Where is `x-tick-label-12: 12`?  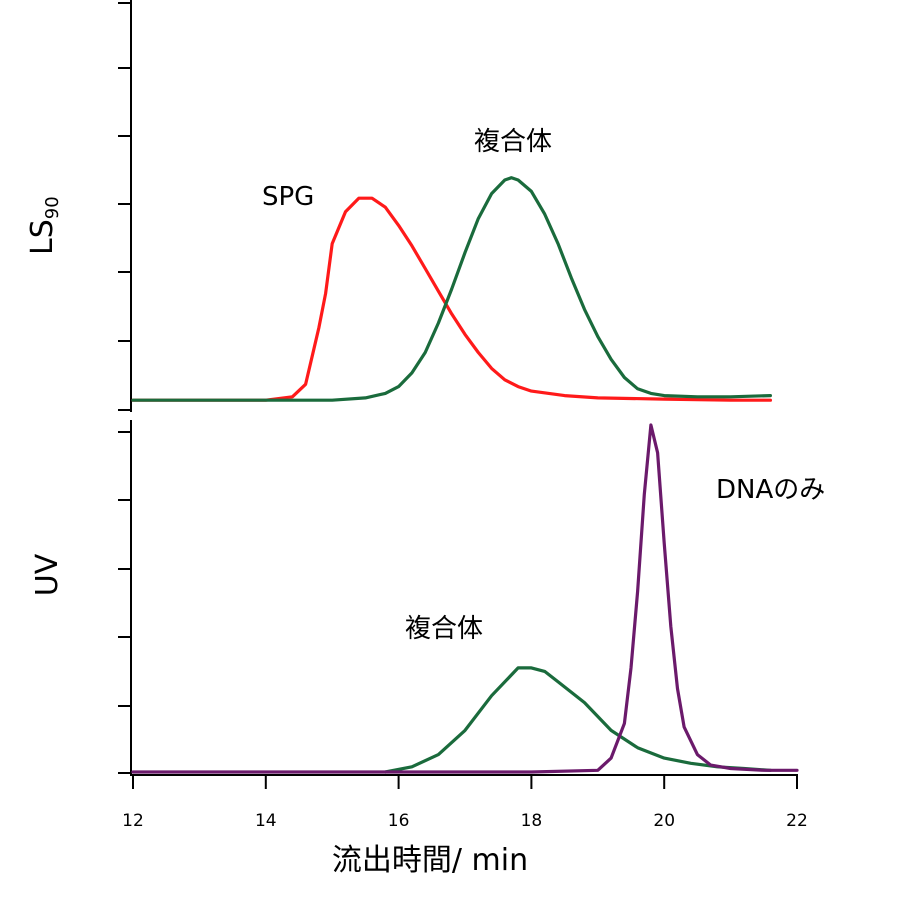
x-tick-label-12: 12 is located at coordinates (133, 821).